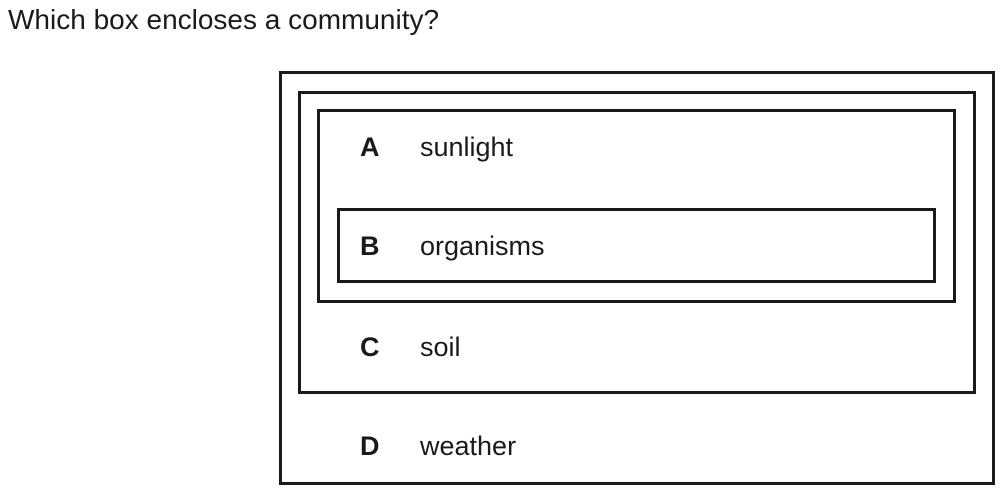  I want to click on option-a-term: sunlight, so click(467, 147).